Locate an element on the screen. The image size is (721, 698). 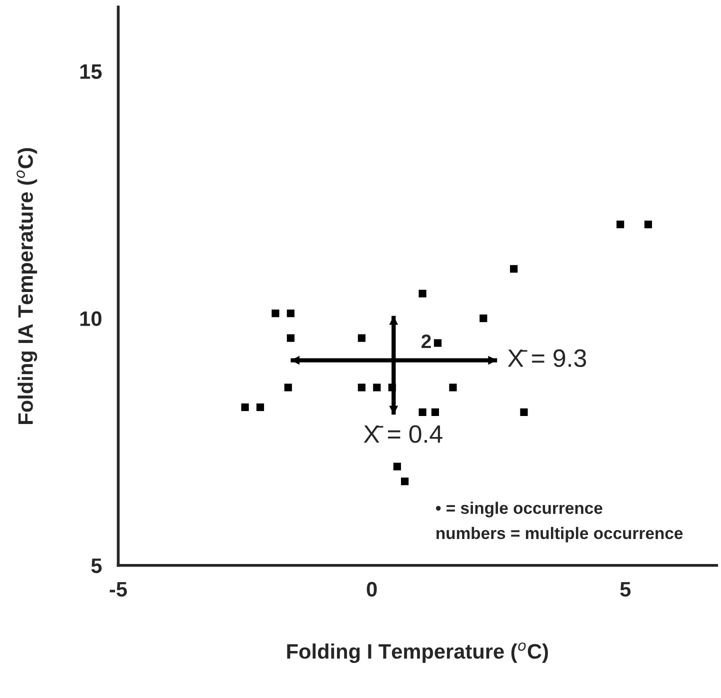
annotation: numbers = multiple occurrence is located at coordinates (559, 534).